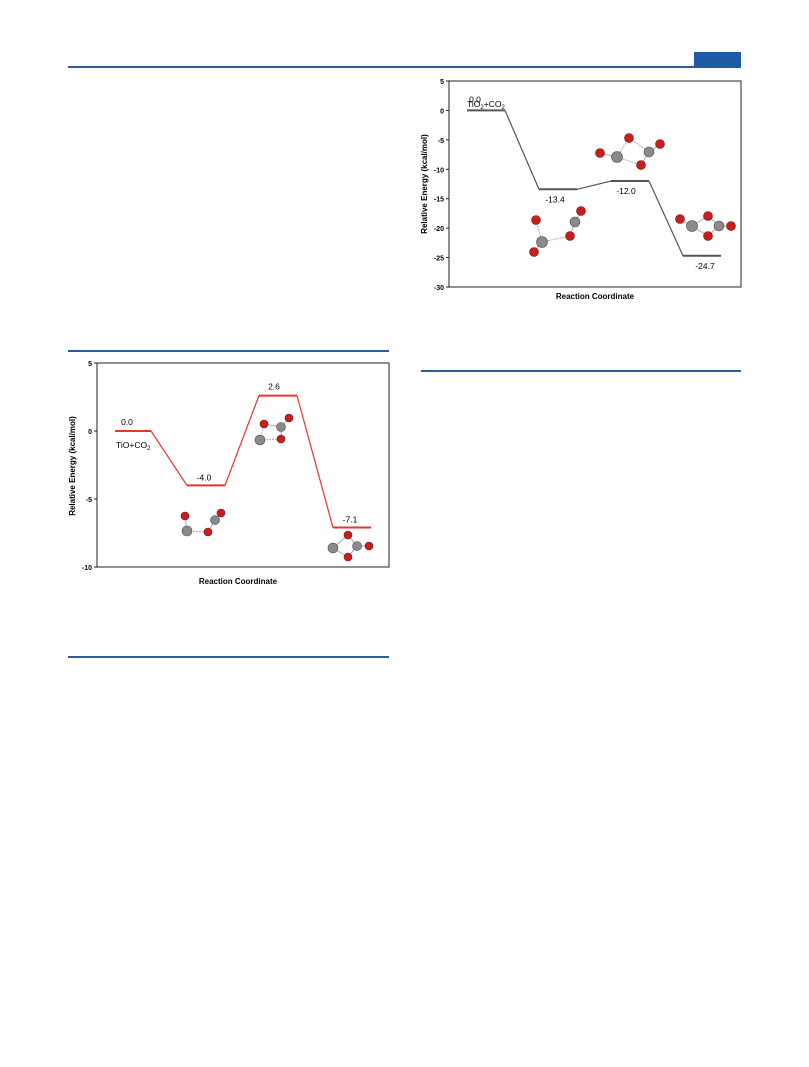 The height and width of the screenshot is (1067, 809). Describe the element at coordinates (439, 200) in the screenshot. I see `y-tick-label: -15` at that location.